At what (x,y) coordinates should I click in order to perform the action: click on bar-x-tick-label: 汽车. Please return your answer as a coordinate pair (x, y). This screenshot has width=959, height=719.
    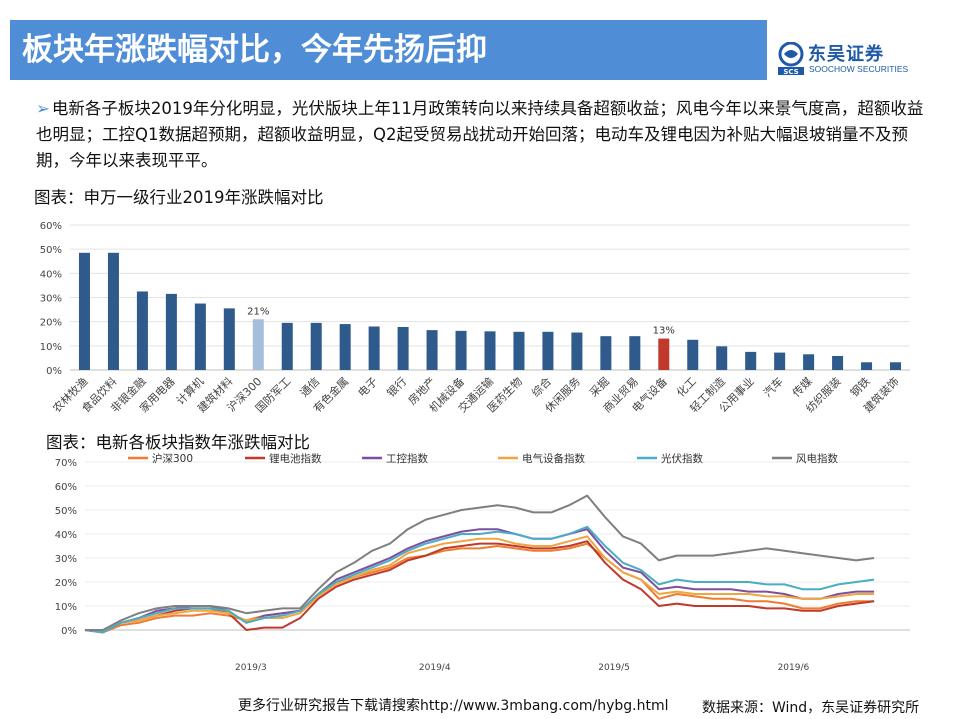
    Looking at the image, I should click on (772, 386).